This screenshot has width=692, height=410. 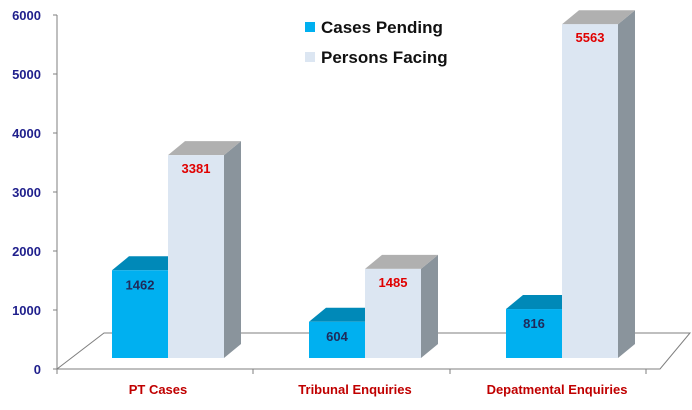 What do you see at coordinates (382, 27) in the screenshot?
I see `legend-label: Cases Pending` at bounding box center [382, 27].